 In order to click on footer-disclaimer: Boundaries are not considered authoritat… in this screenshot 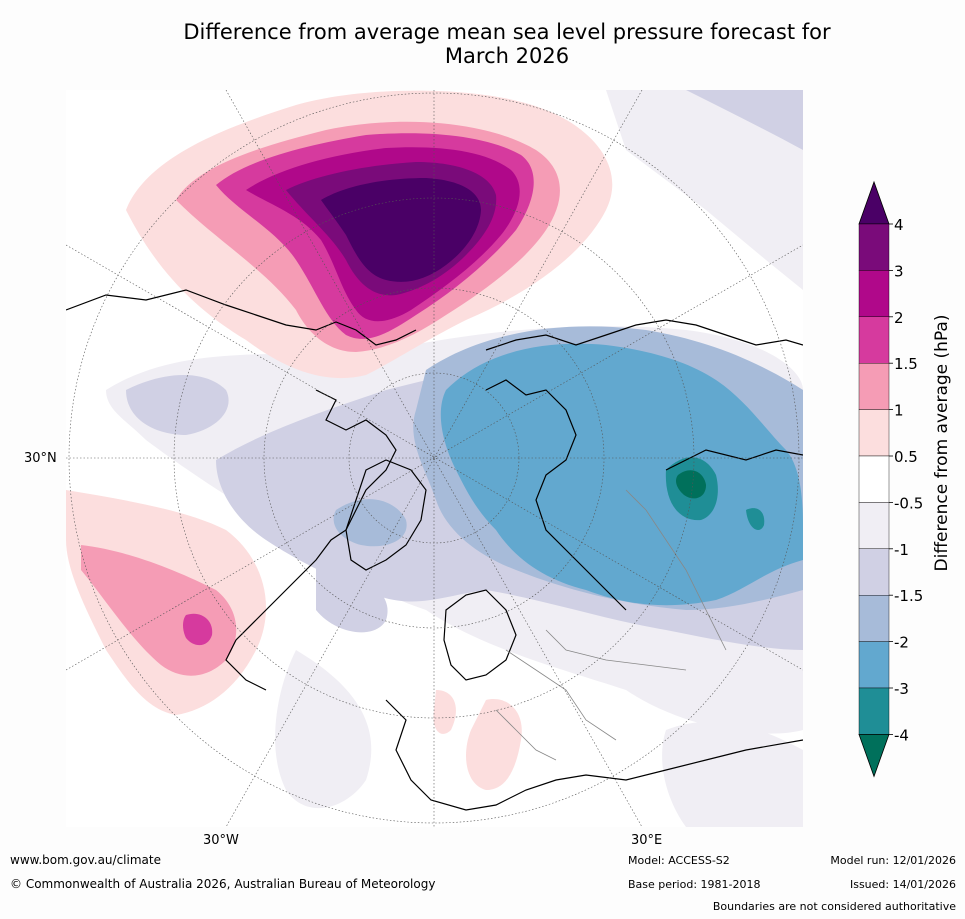, I will do `click(834, 906)`.